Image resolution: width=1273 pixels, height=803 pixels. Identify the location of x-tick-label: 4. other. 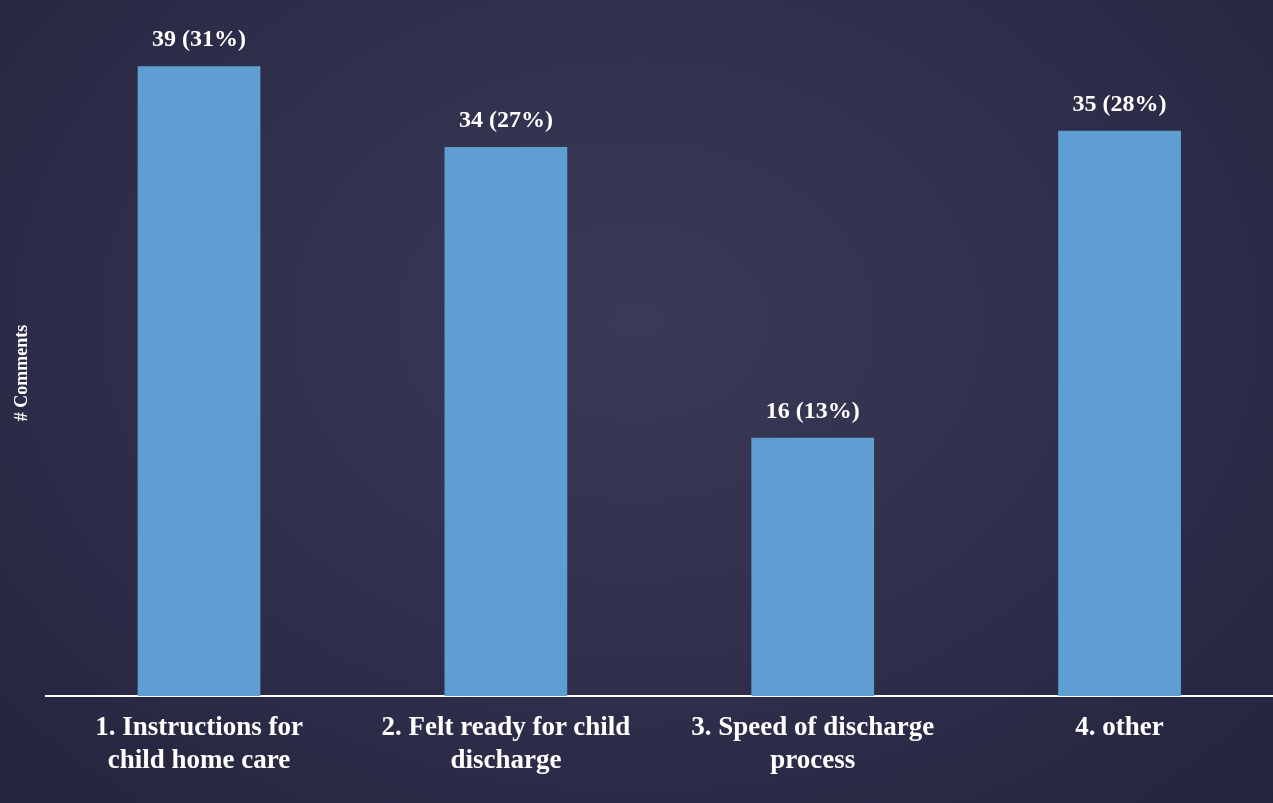
(1119, 726).